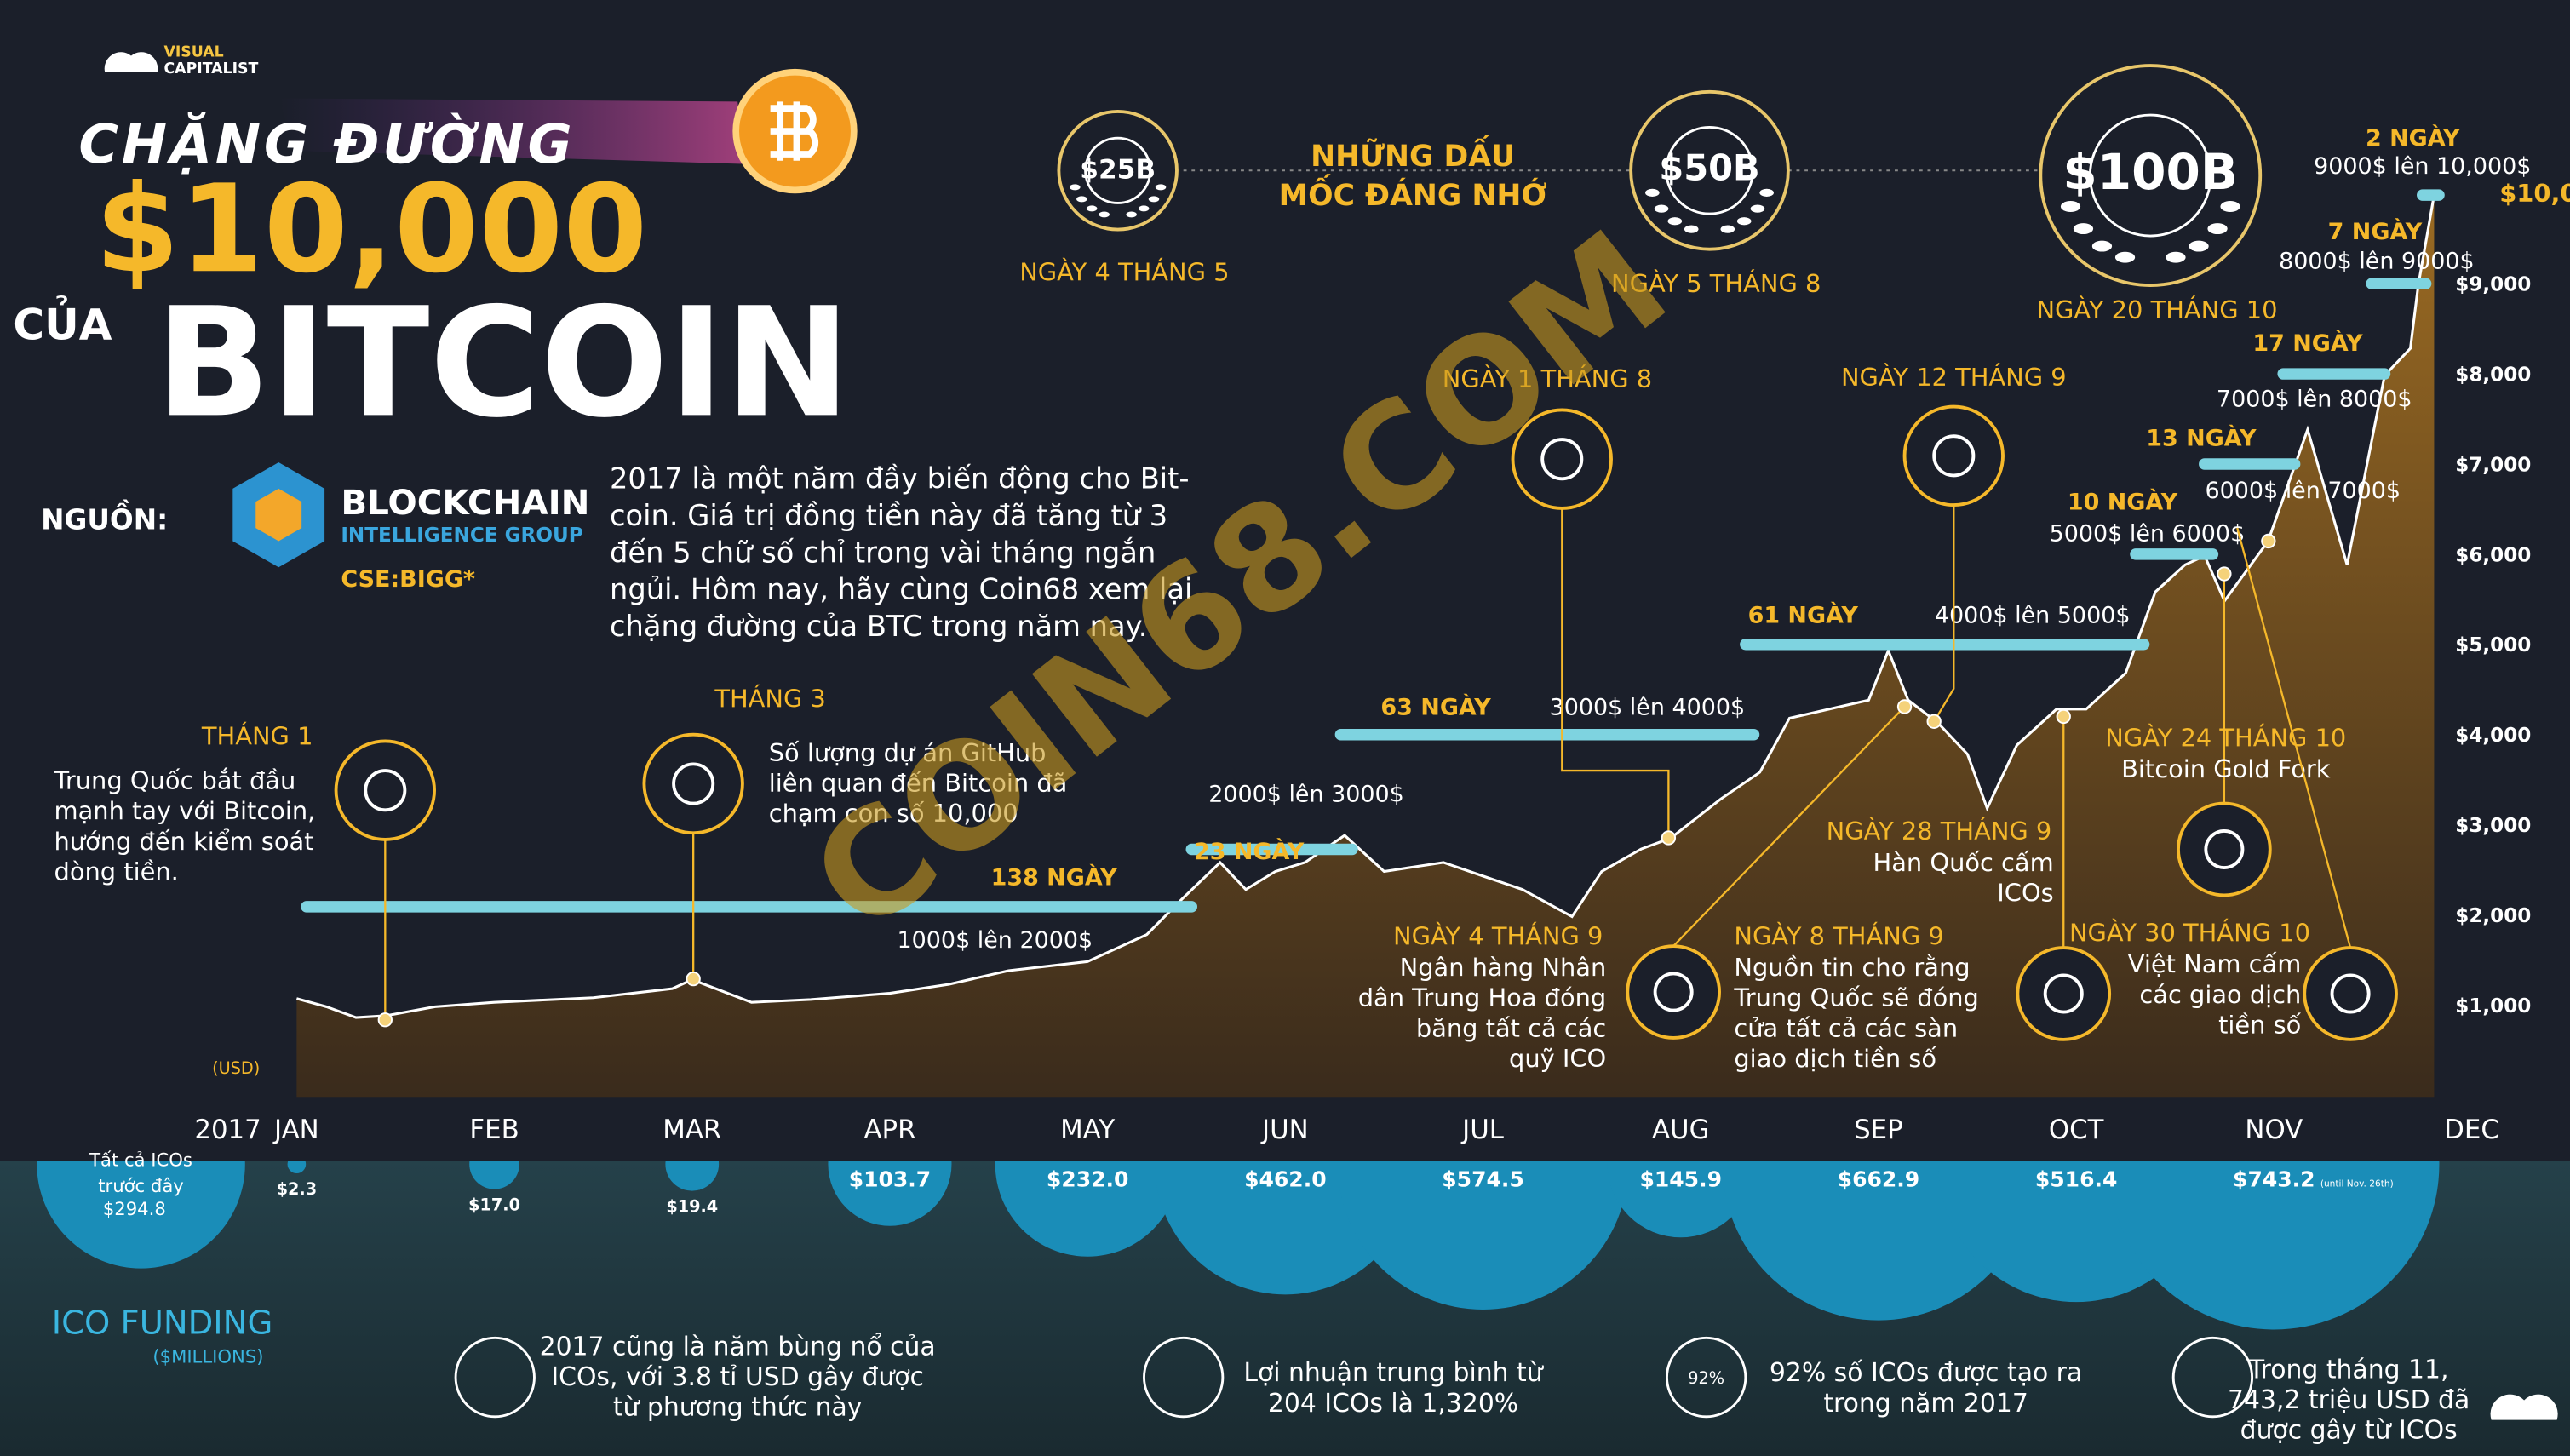 The image size is (2570, 1456). Describe the element at coordinates (2220, 995) in the screenshot. I see `event-text: các giao dịch` at that location.